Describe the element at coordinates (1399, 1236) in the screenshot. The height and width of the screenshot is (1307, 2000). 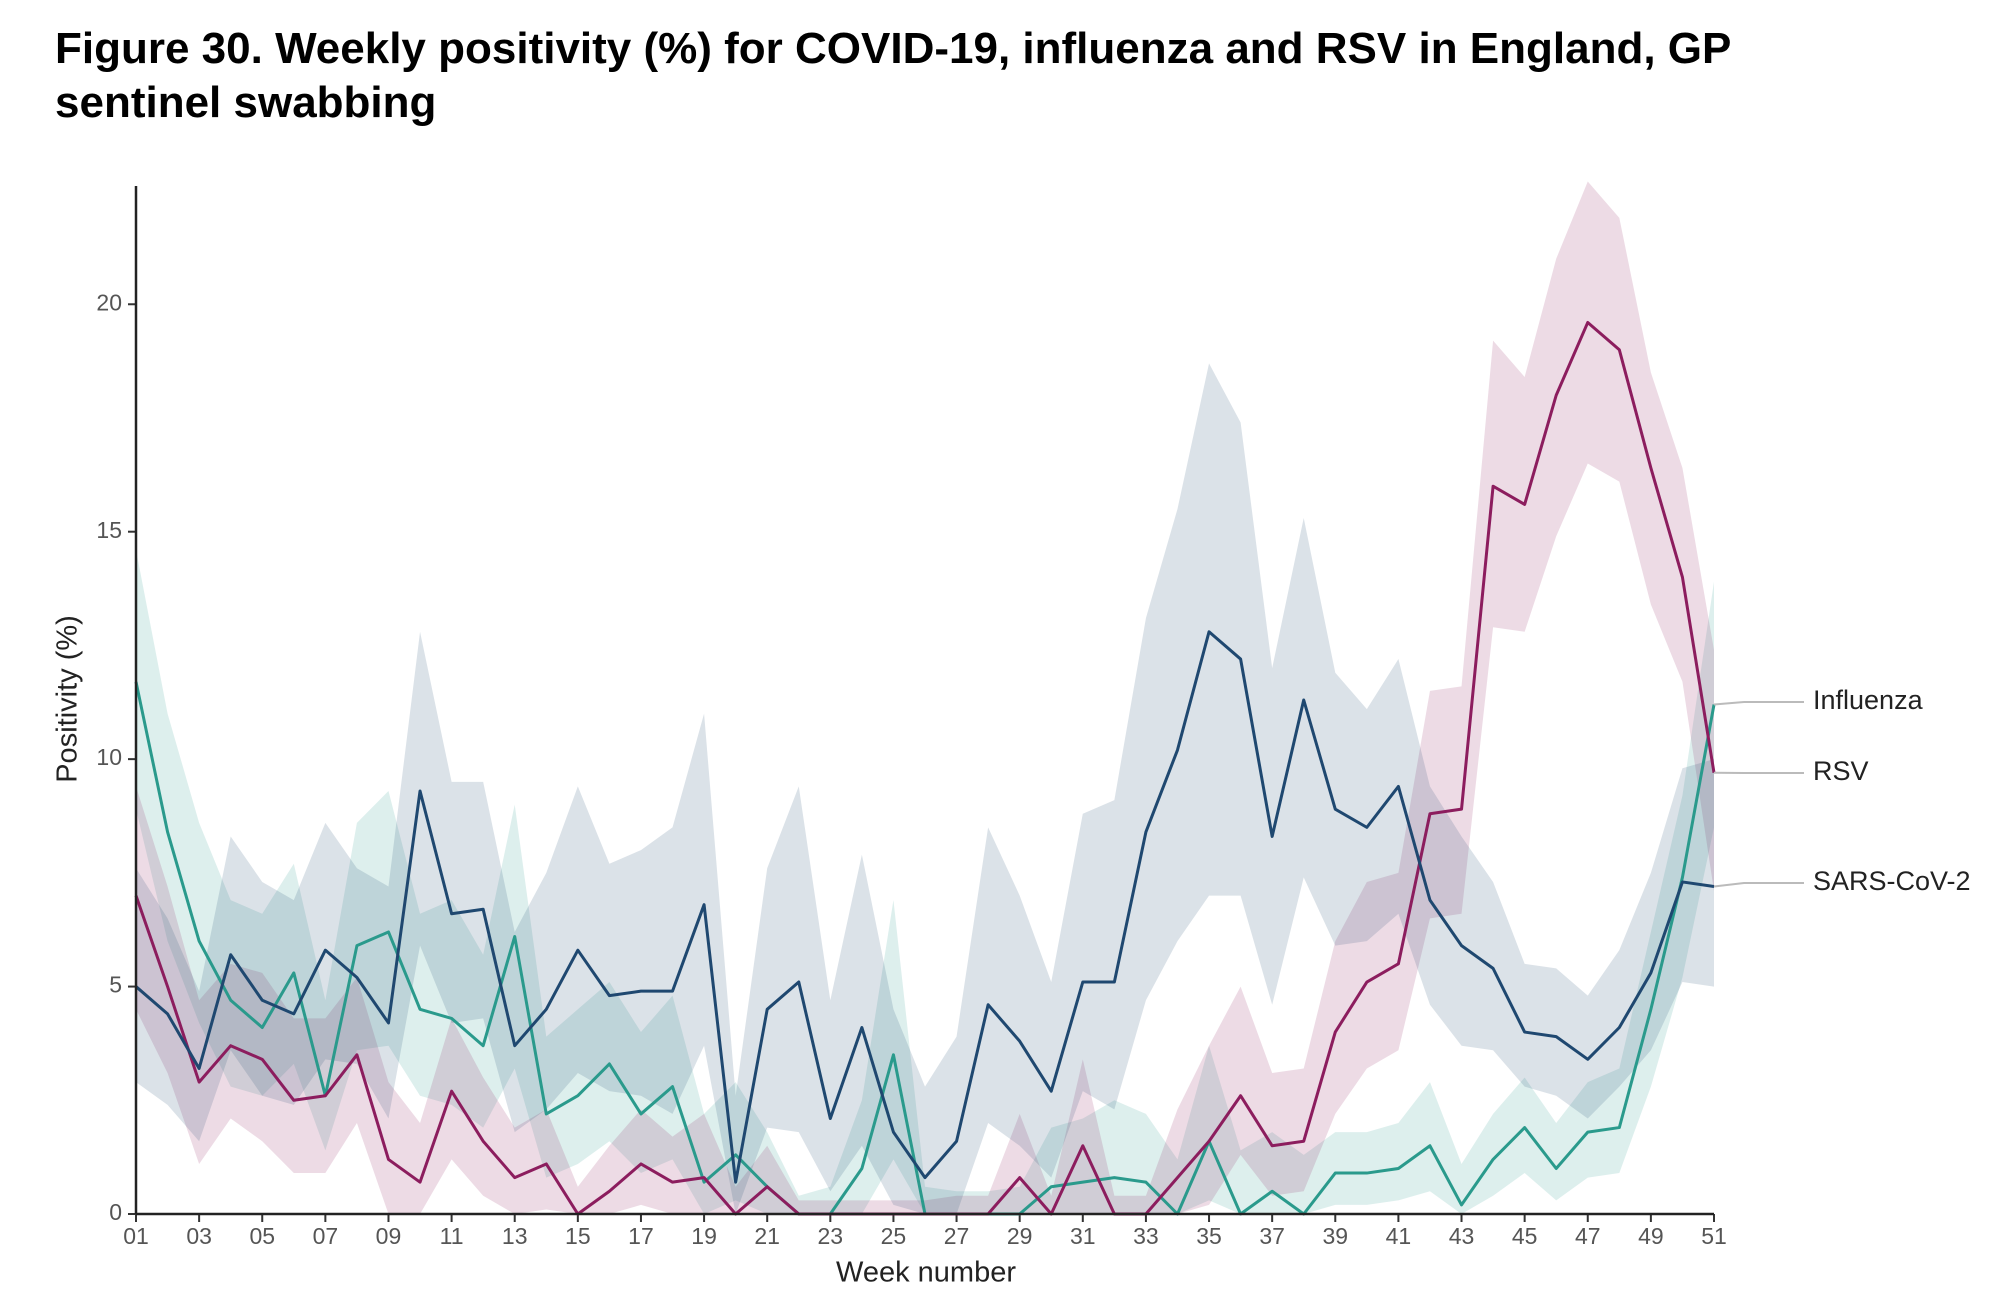
I see `x-tick-label: 41` at that location.